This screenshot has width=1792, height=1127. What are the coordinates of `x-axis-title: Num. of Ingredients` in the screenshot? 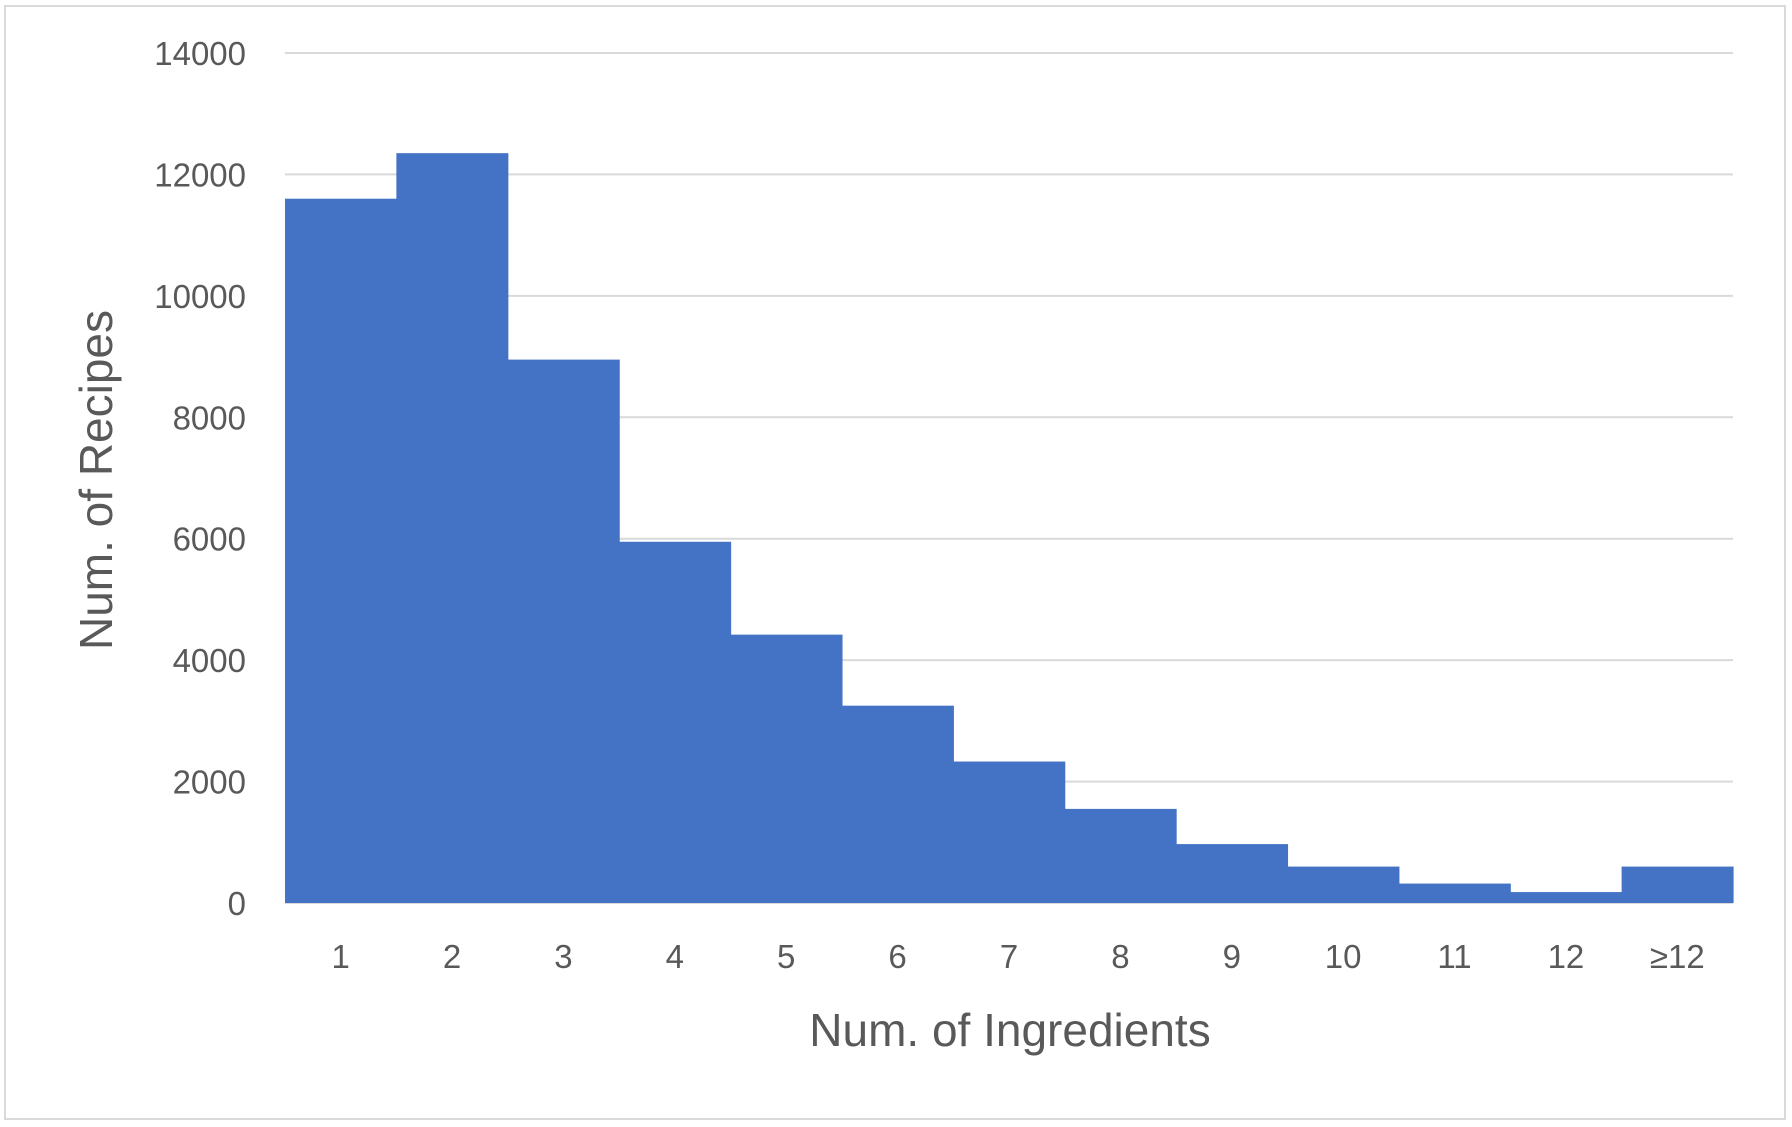 It's located at (1009, 1030).